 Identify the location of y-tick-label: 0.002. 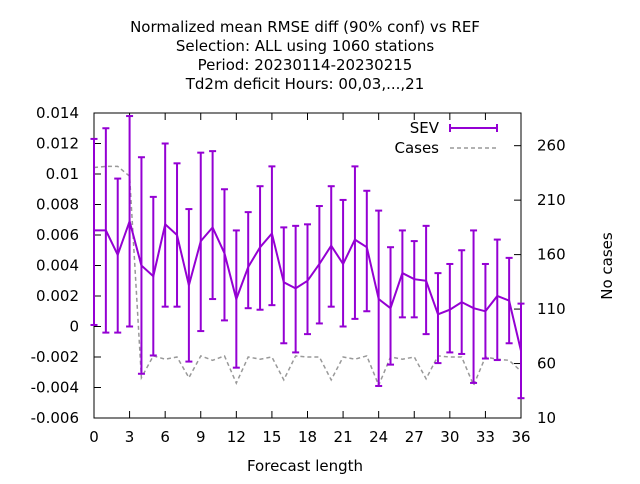
(57, 296).